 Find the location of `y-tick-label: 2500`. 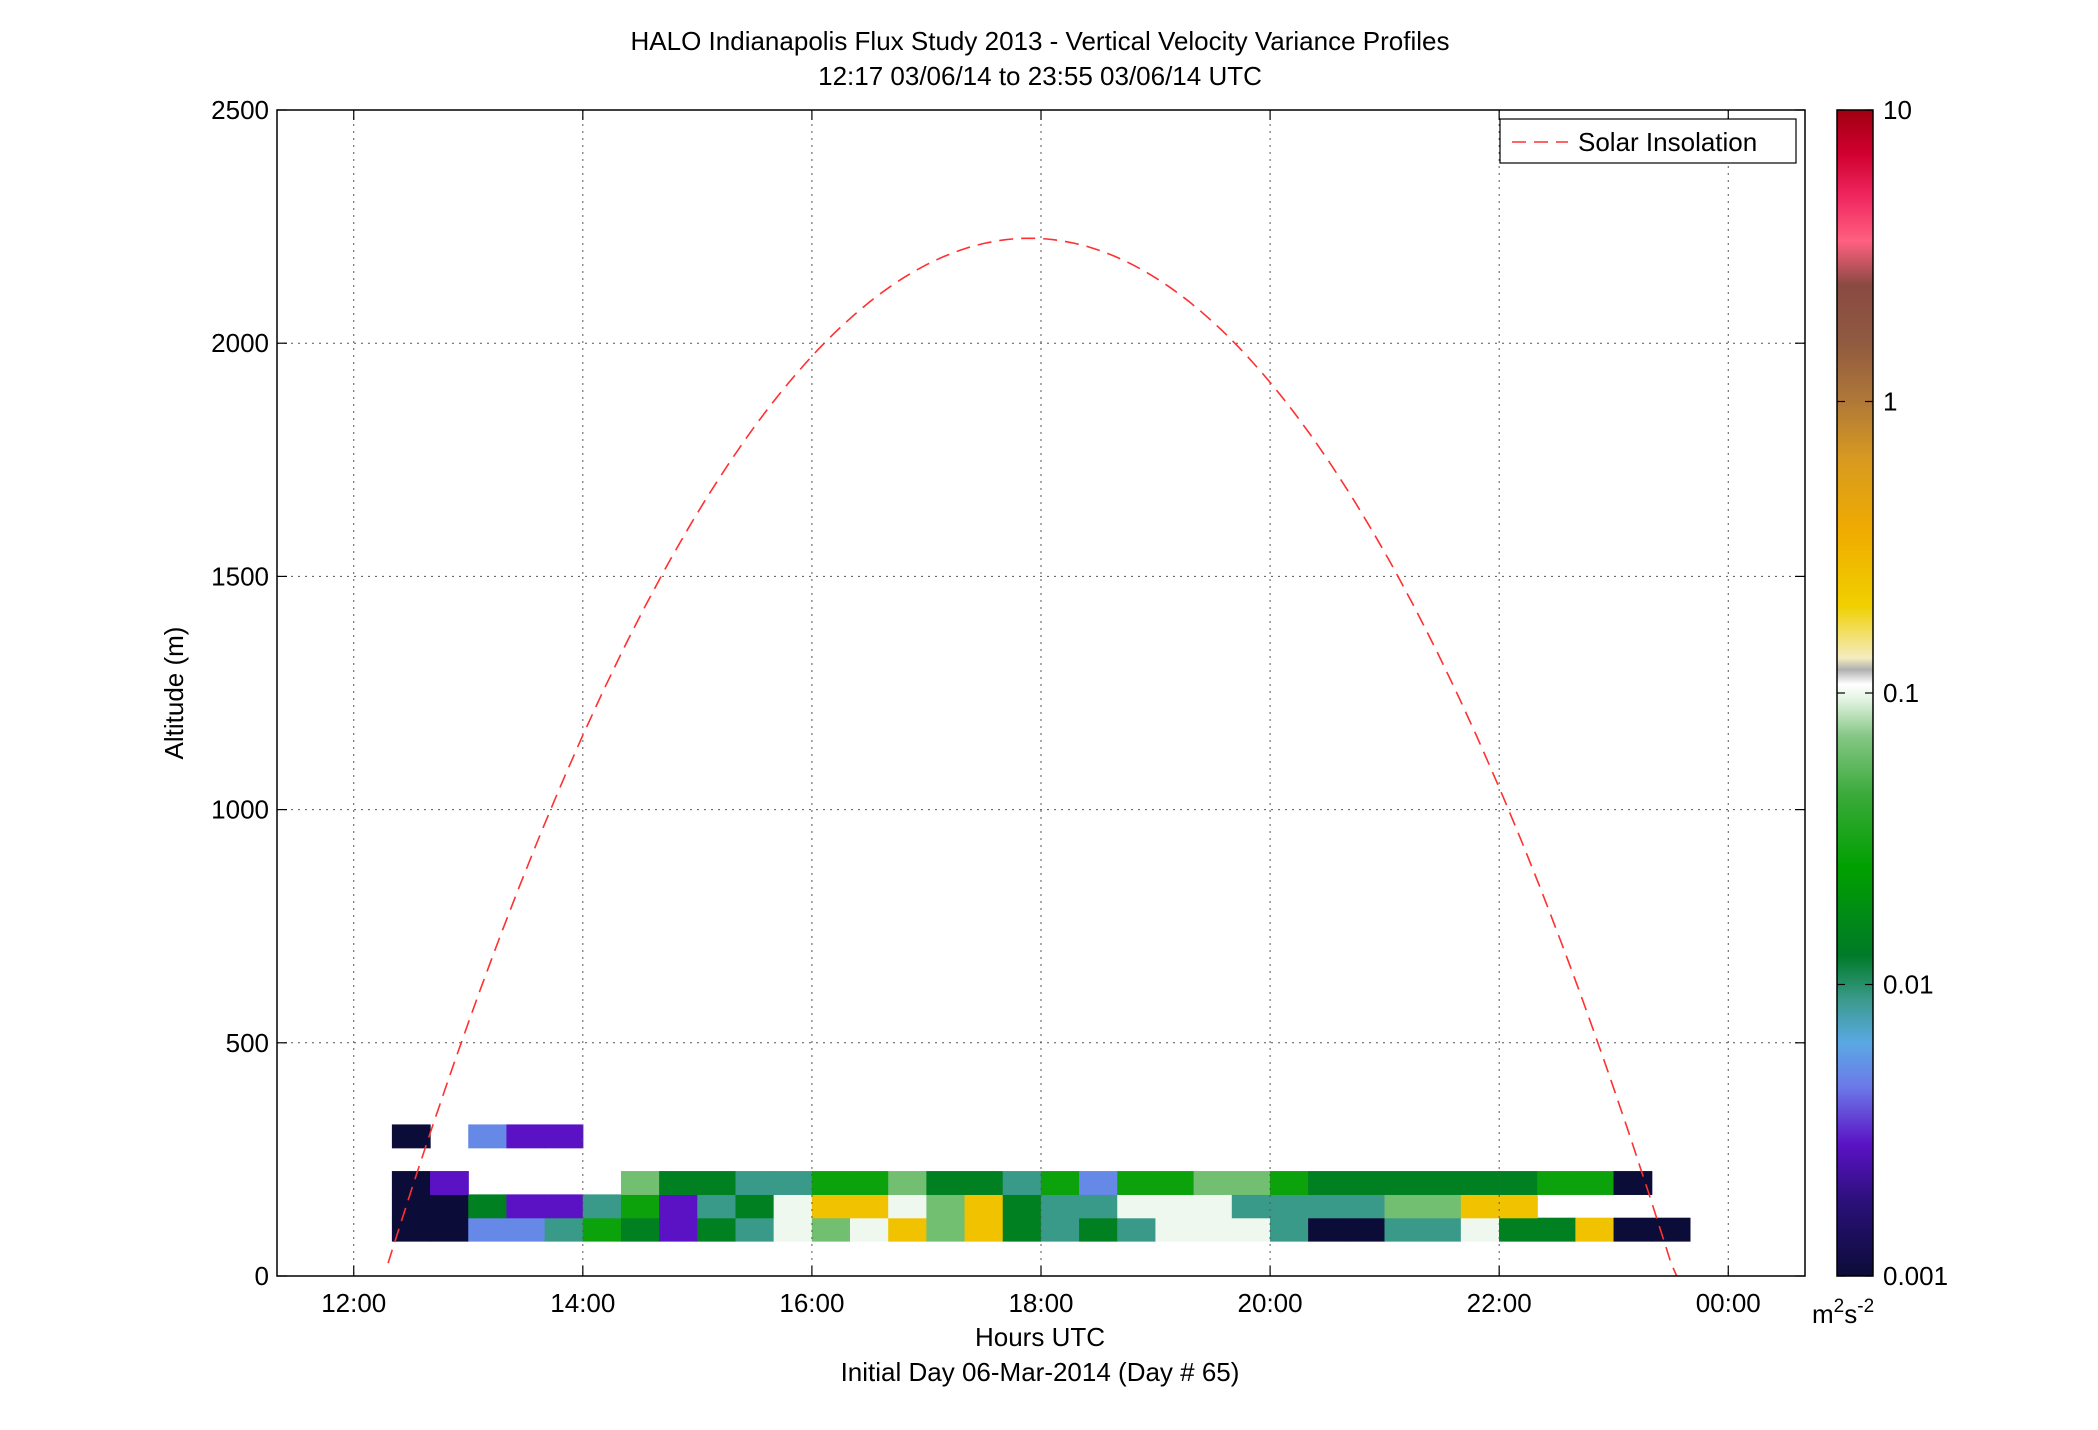

y-tick-label: 2500 is located at coordinates (240, 110).